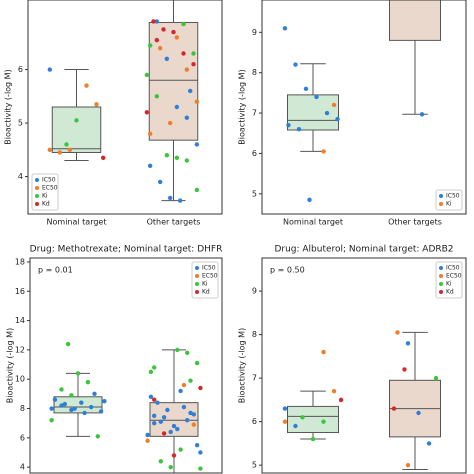 This screenshot has height=474, width=474. What do you see at coordinates (363, 250) in the screenshot?
I see `plot-title: Drug: Albuterol; Nominal target: ADRB2` at bounding box center [363, 250].